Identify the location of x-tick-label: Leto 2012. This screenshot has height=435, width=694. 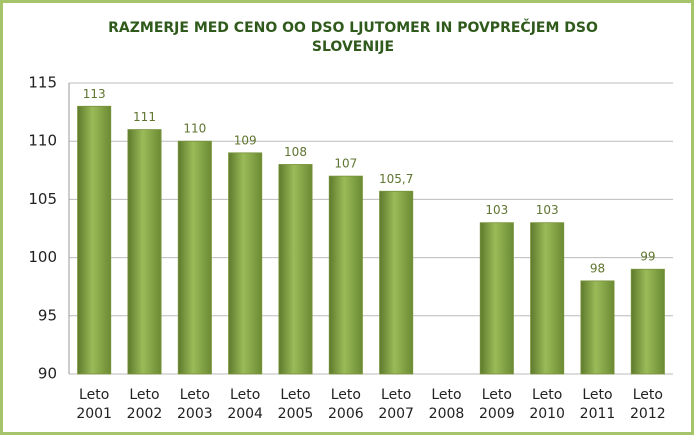
(648, 404).